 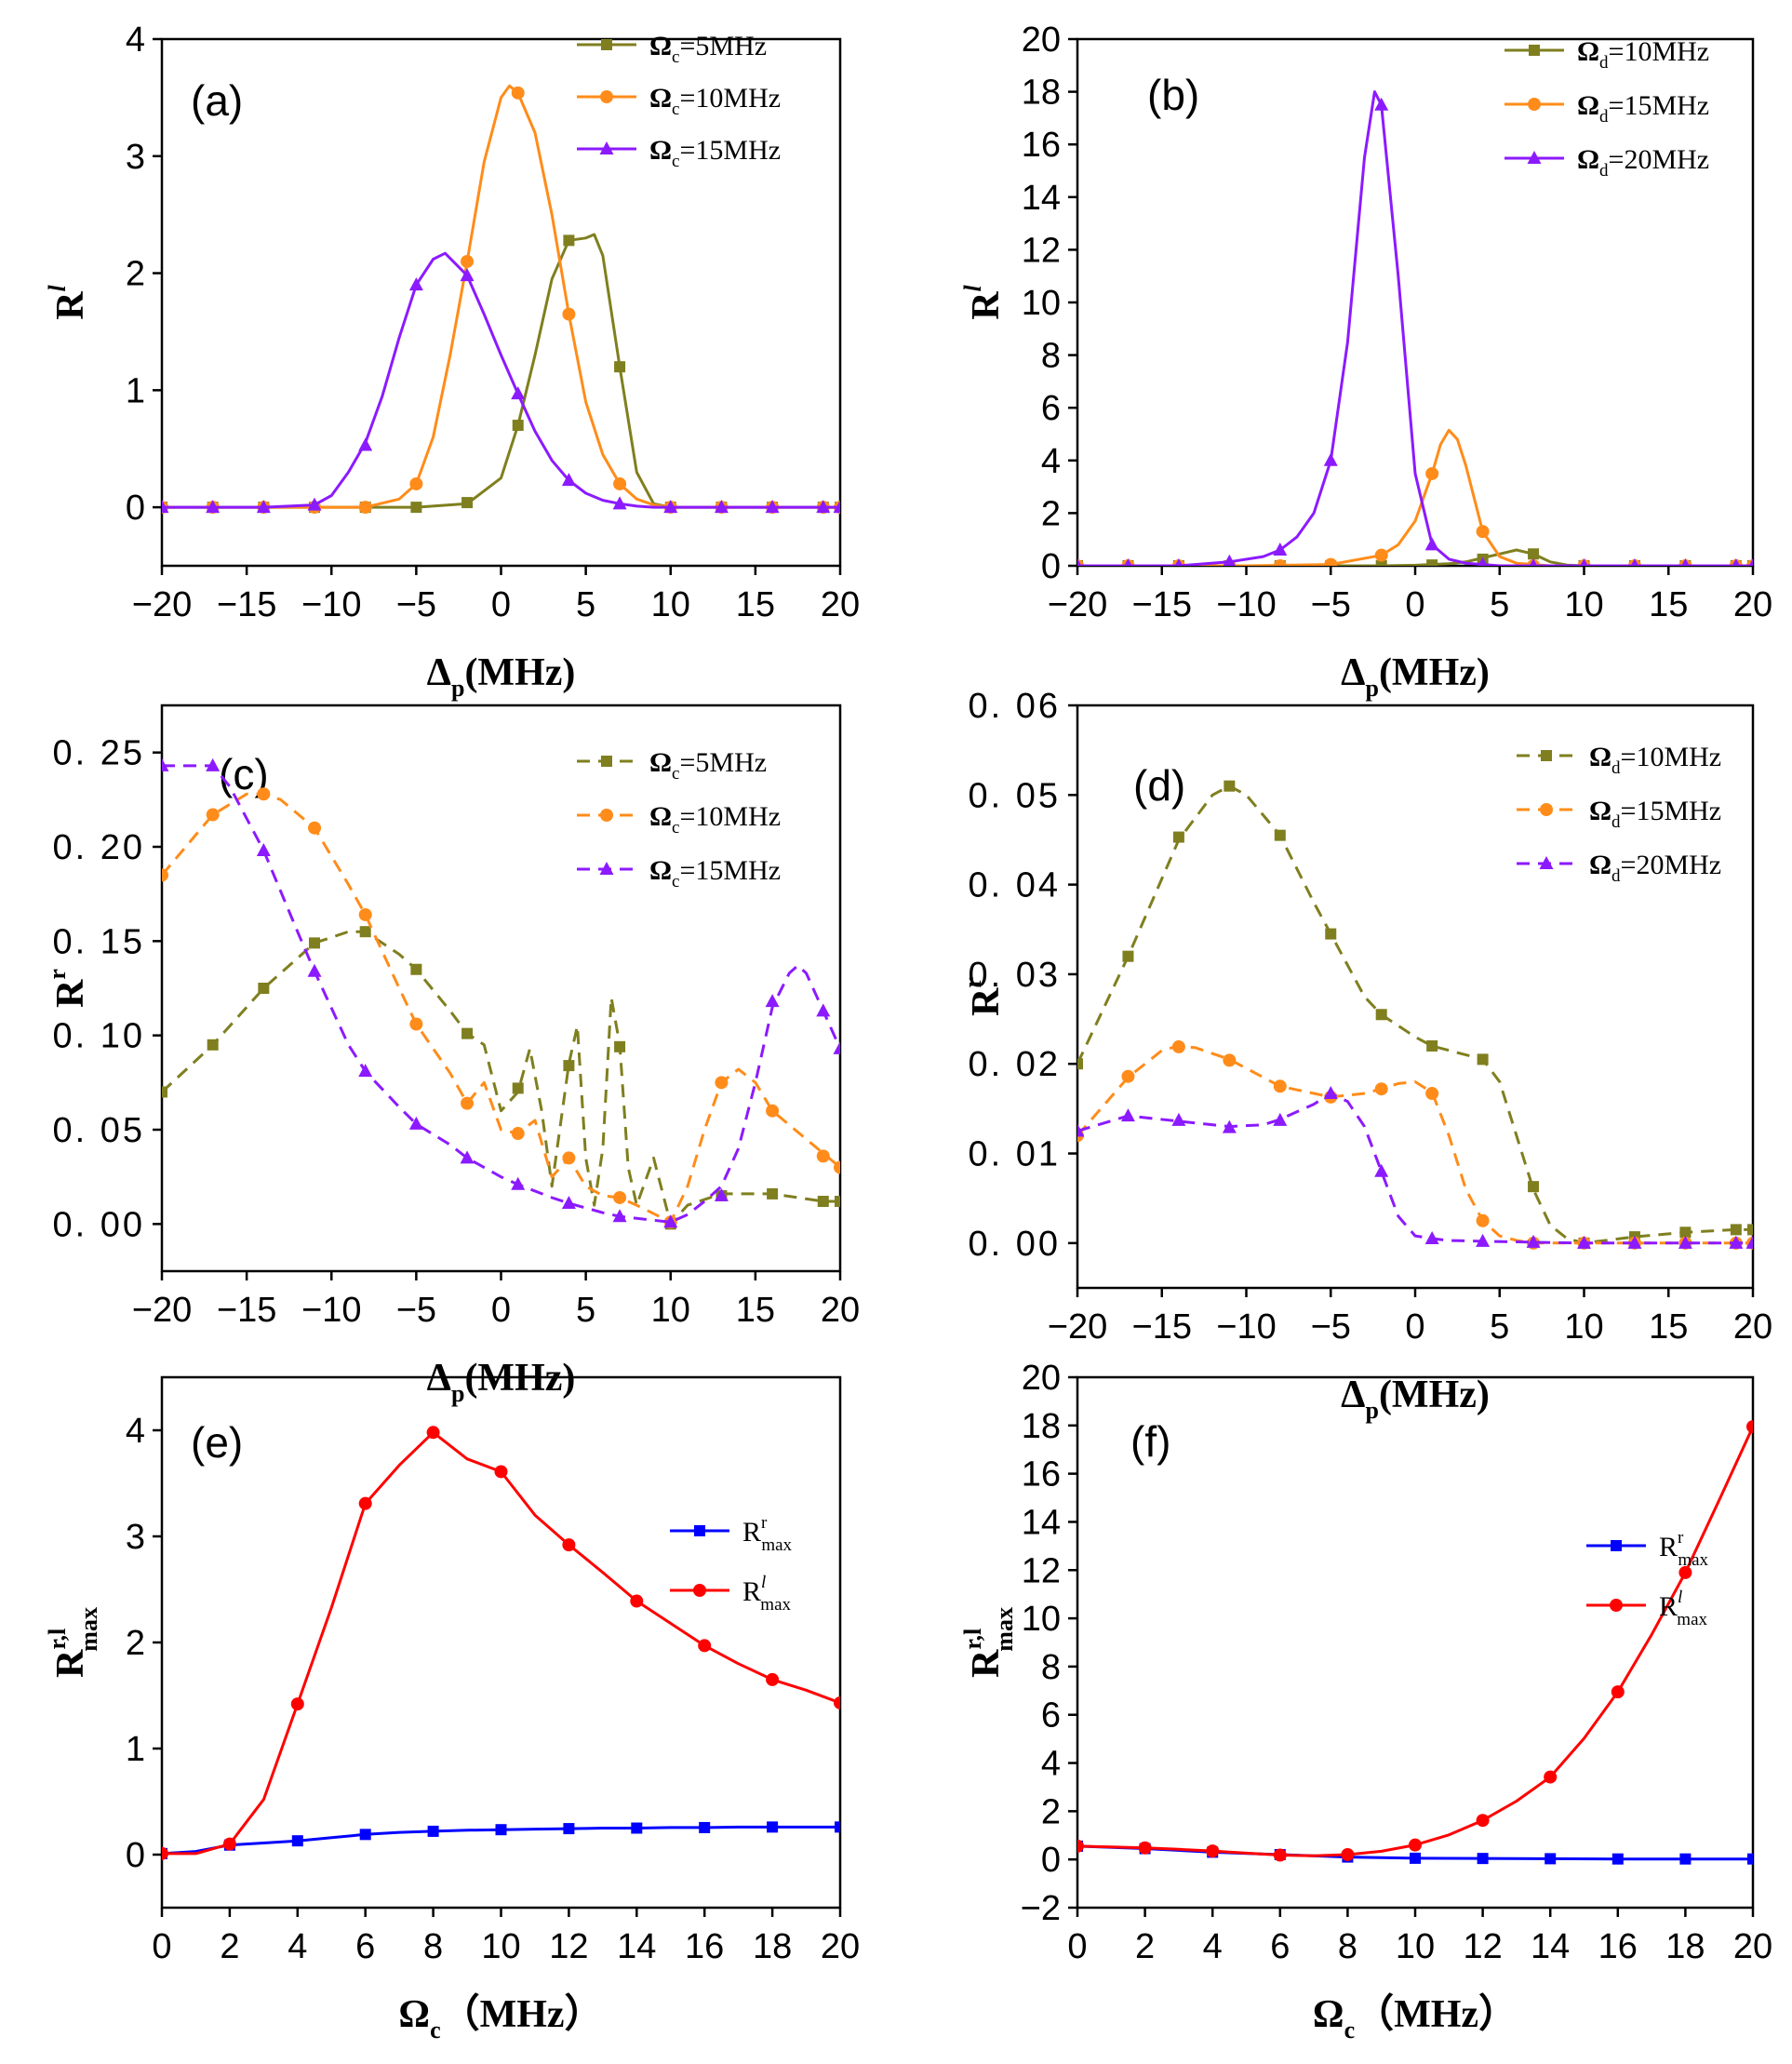 What do you see at coordinates (68, 988) in the screenshot?
I see `y-axis-label: Rr` at bounding box center [68, 988].